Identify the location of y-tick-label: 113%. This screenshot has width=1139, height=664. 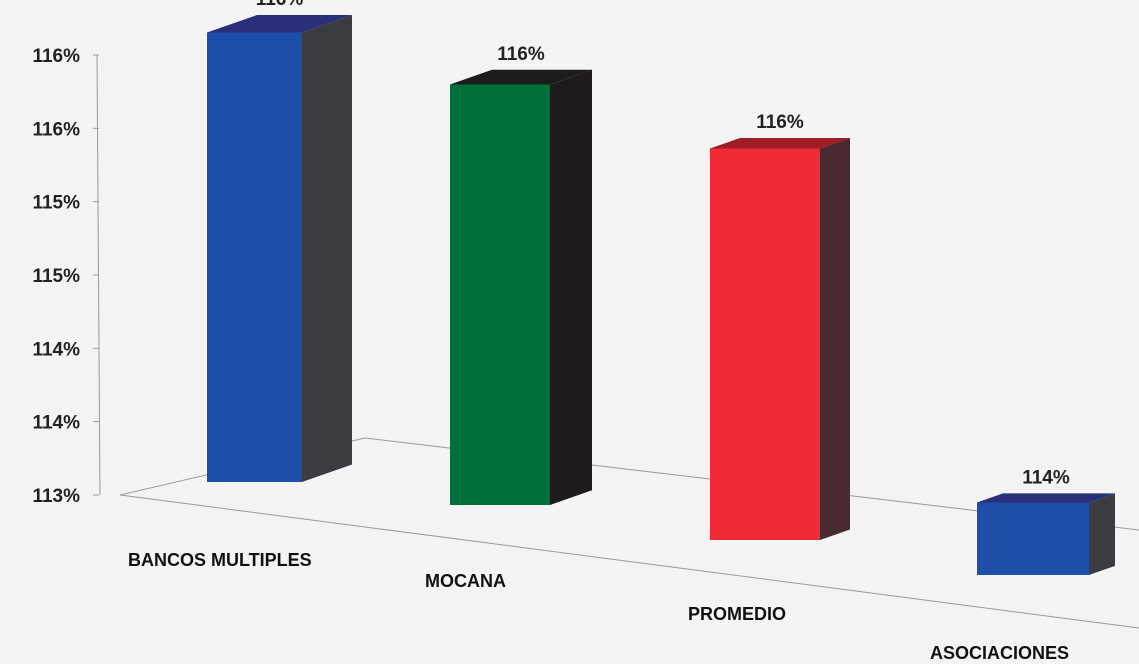
(56, 496).